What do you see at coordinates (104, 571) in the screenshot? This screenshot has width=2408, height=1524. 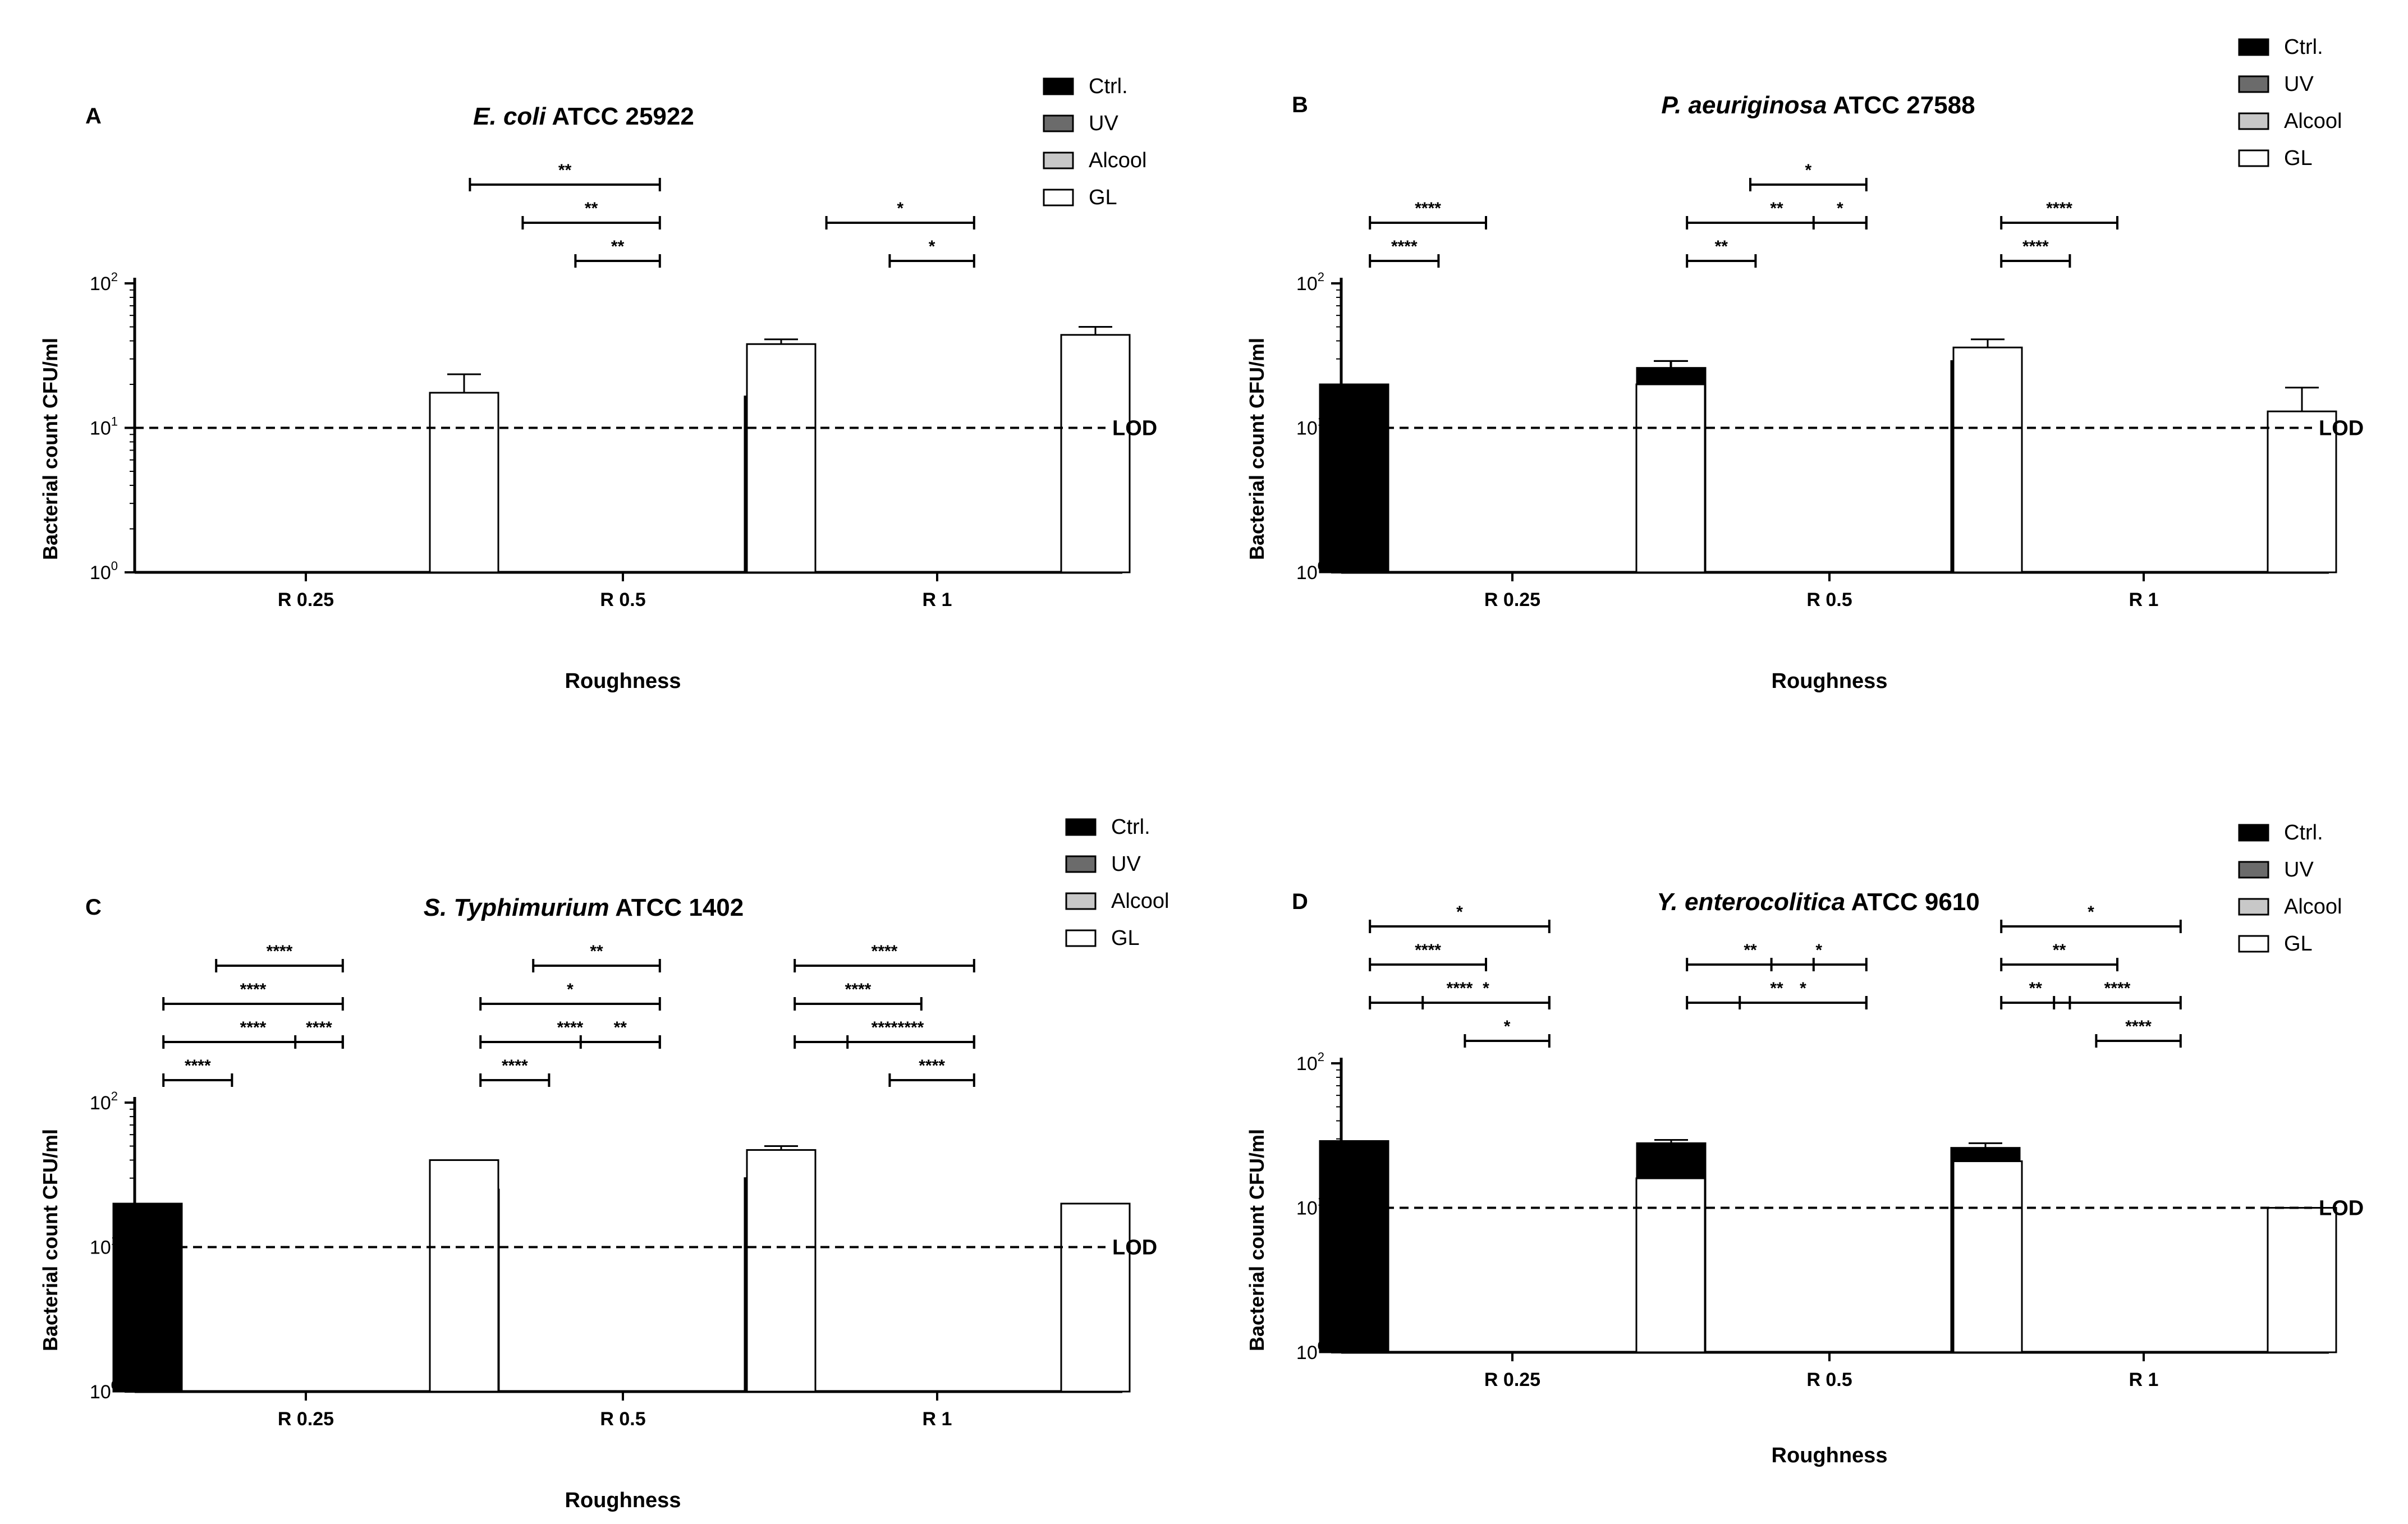 I see `y-tick-label: 10⁰` at bounding box center [104, 571].